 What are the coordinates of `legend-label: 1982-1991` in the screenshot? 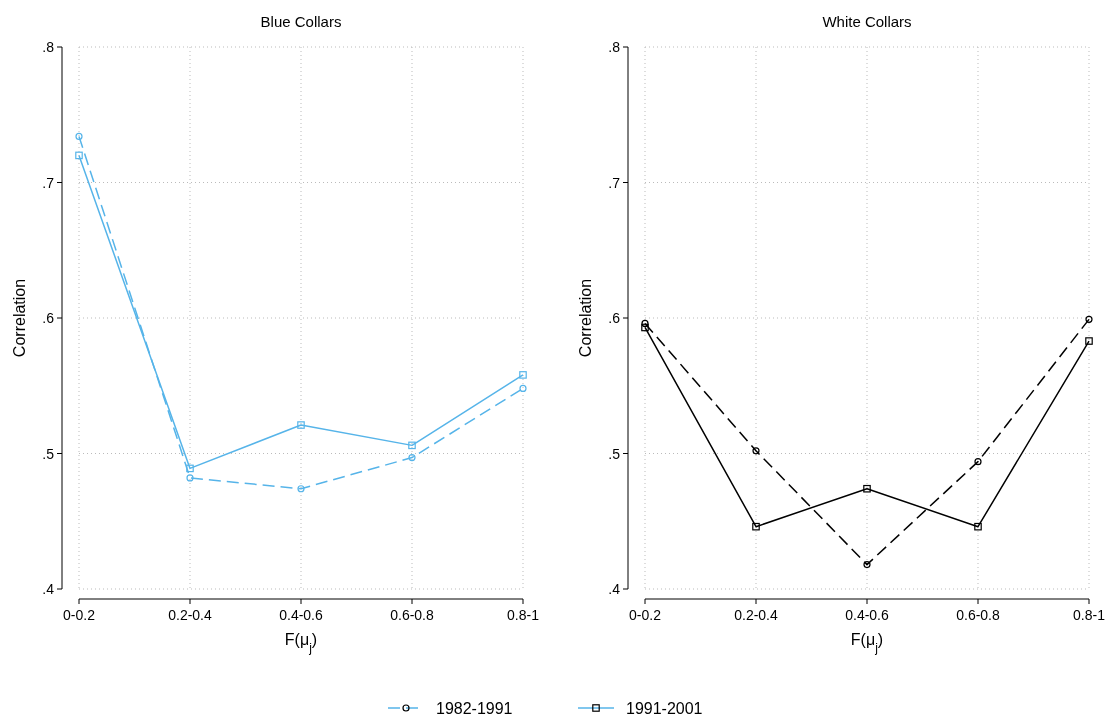 It's located at (474, 708).